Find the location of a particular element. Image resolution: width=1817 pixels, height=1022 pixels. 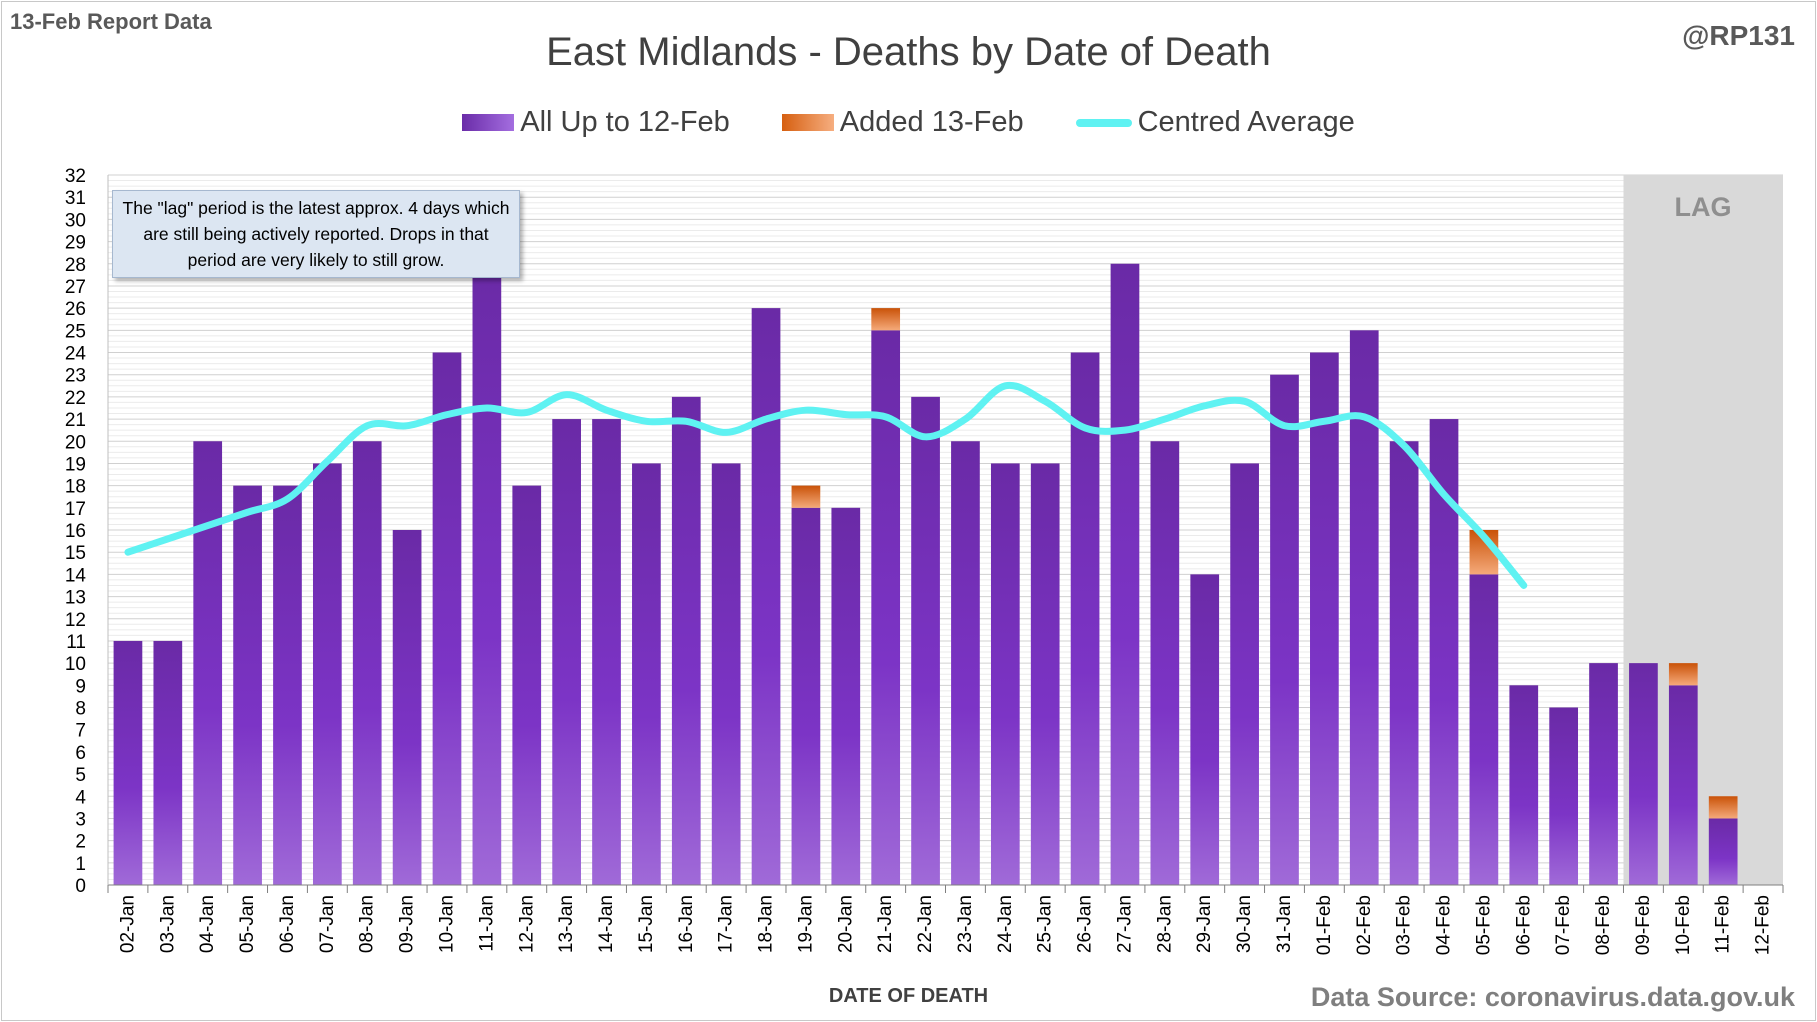

bar-all-up-to-12-feb-07-Feb is located at coordinates (1564, 796).